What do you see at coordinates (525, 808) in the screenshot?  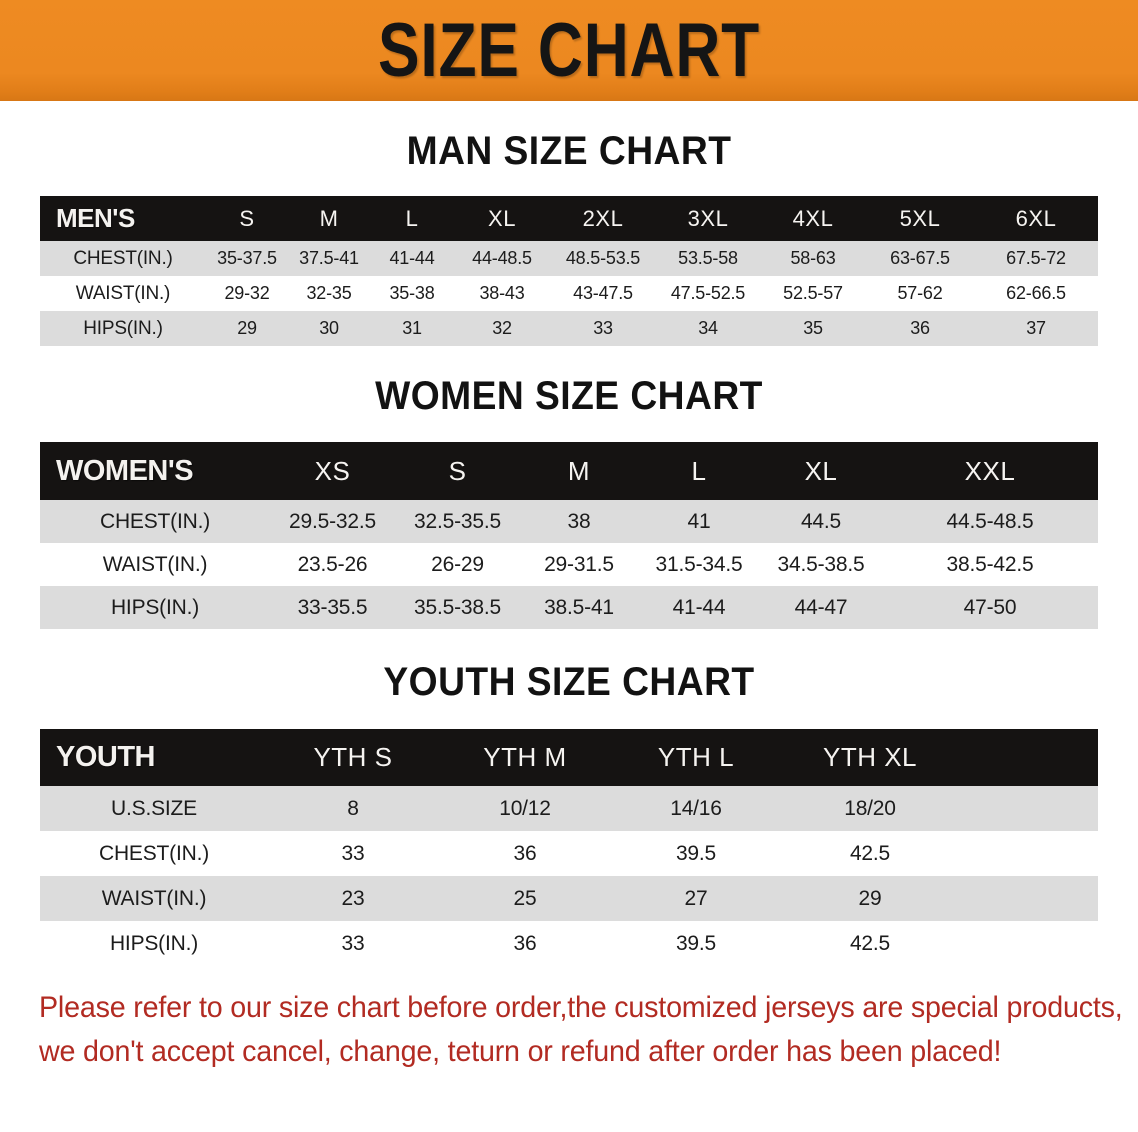 I see `youth-us-size-m: 10/12` at bounding box center [525, 808].